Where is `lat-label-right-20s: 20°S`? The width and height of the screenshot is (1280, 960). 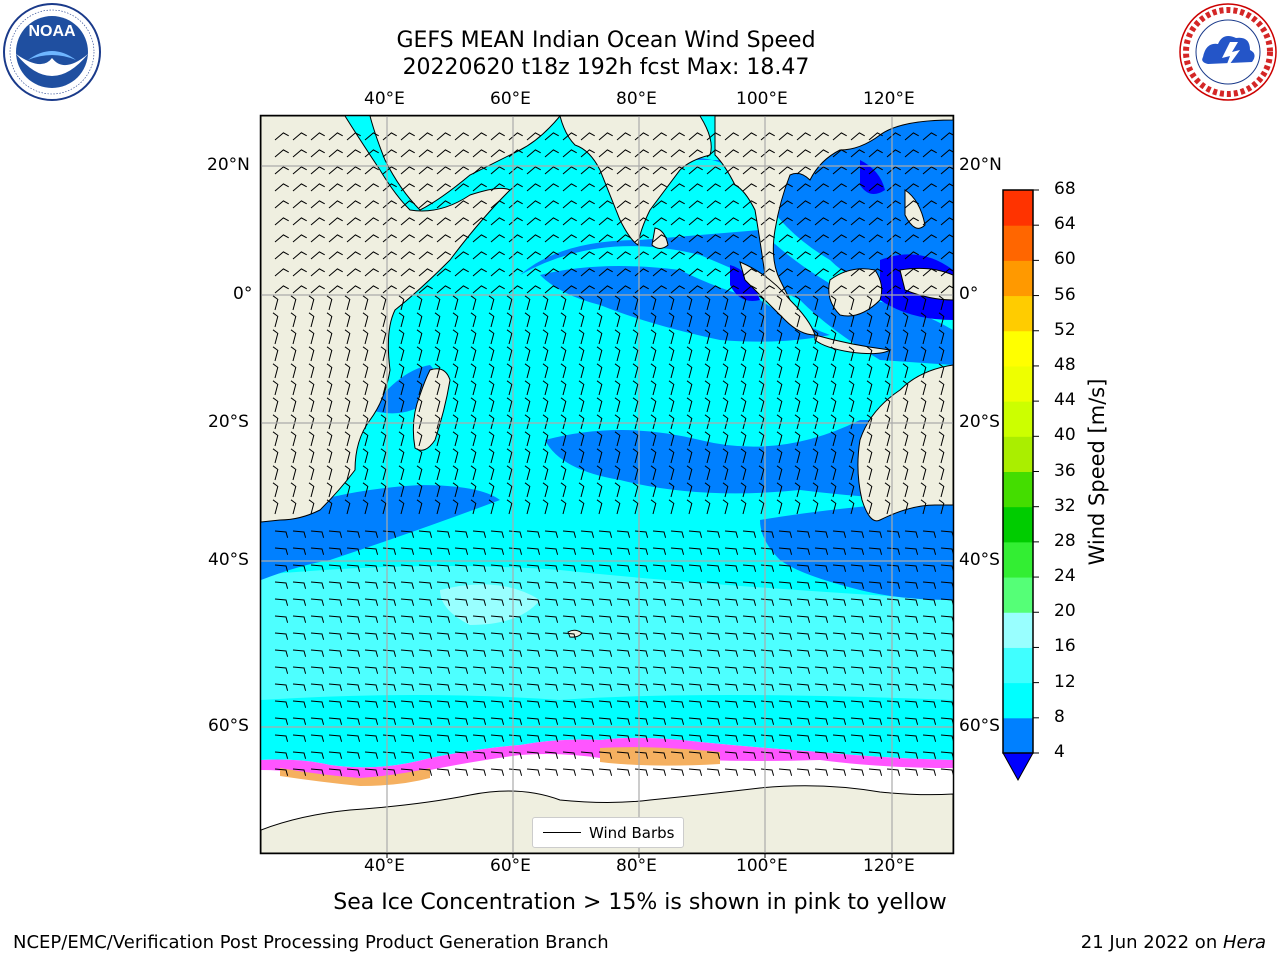 lat-label-right-20s: 20°S is located at coordinates (979, 422).